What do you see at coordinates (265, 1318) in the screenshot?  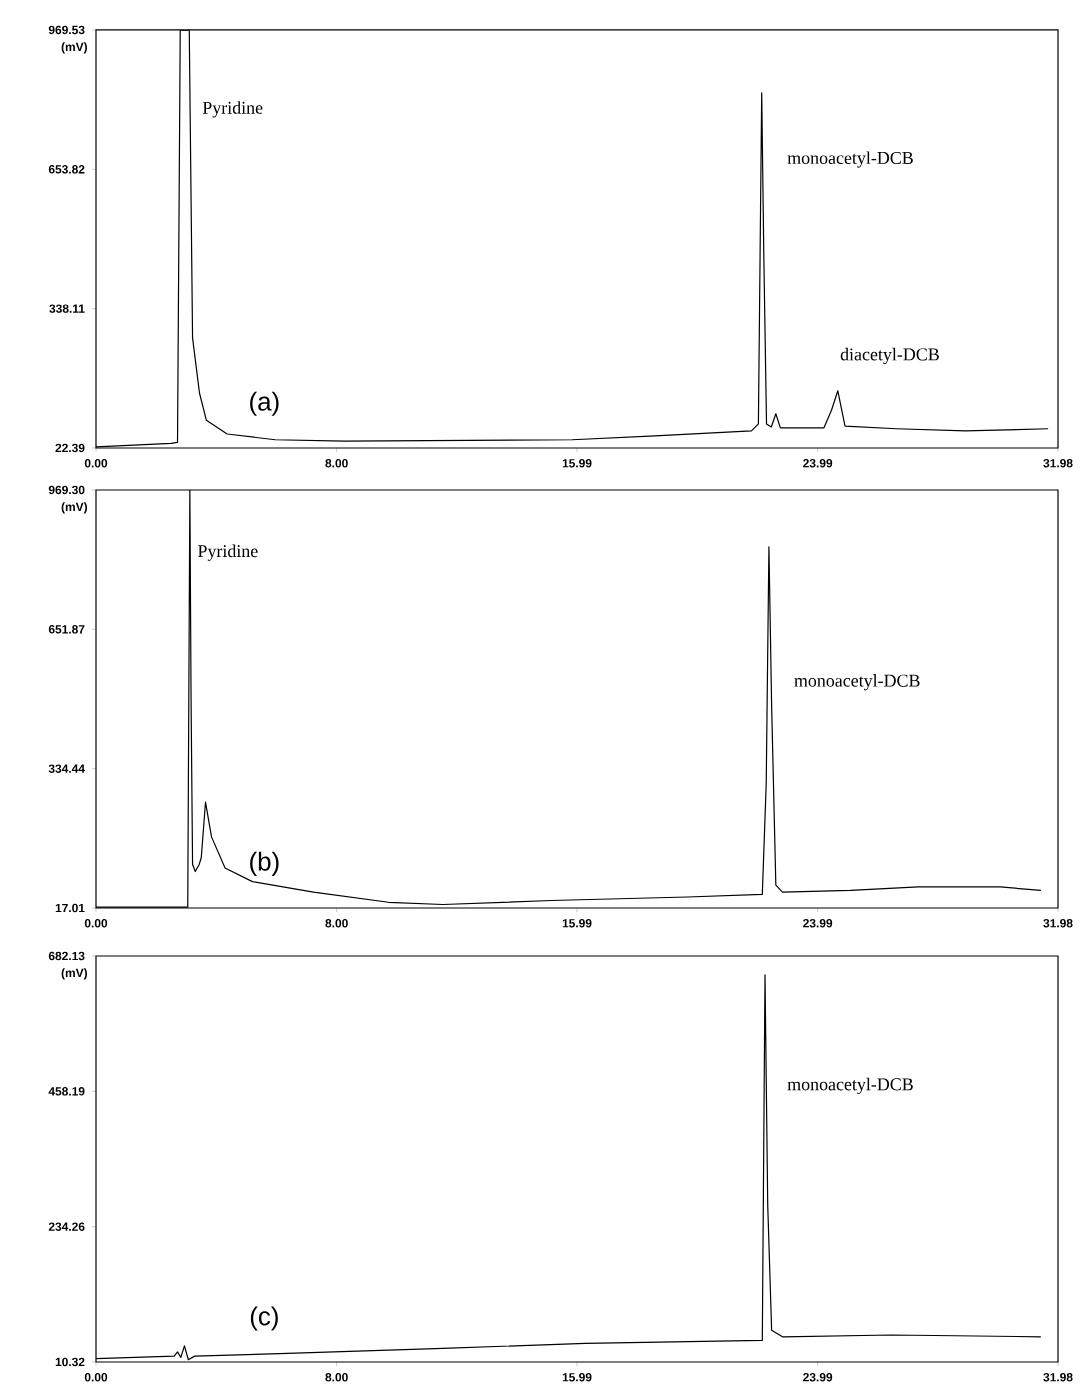 I see `text: (c)` at bounding box center [265, 1318].